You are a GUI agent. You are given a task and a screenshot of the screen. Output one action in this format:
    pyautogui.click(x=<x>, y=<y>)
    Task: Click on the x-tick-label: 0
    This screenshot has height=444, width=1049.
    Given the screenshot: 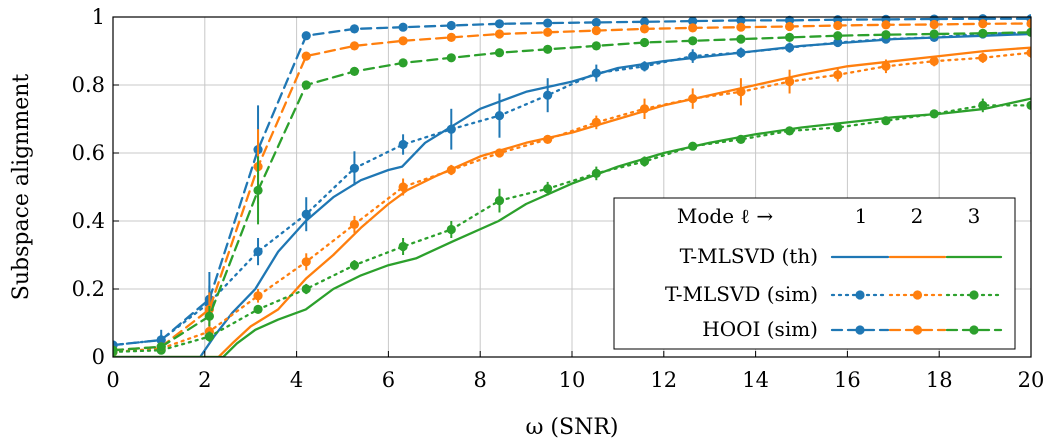 What is the action you would take?
    pyautogui.click(x=112, y=380)
    